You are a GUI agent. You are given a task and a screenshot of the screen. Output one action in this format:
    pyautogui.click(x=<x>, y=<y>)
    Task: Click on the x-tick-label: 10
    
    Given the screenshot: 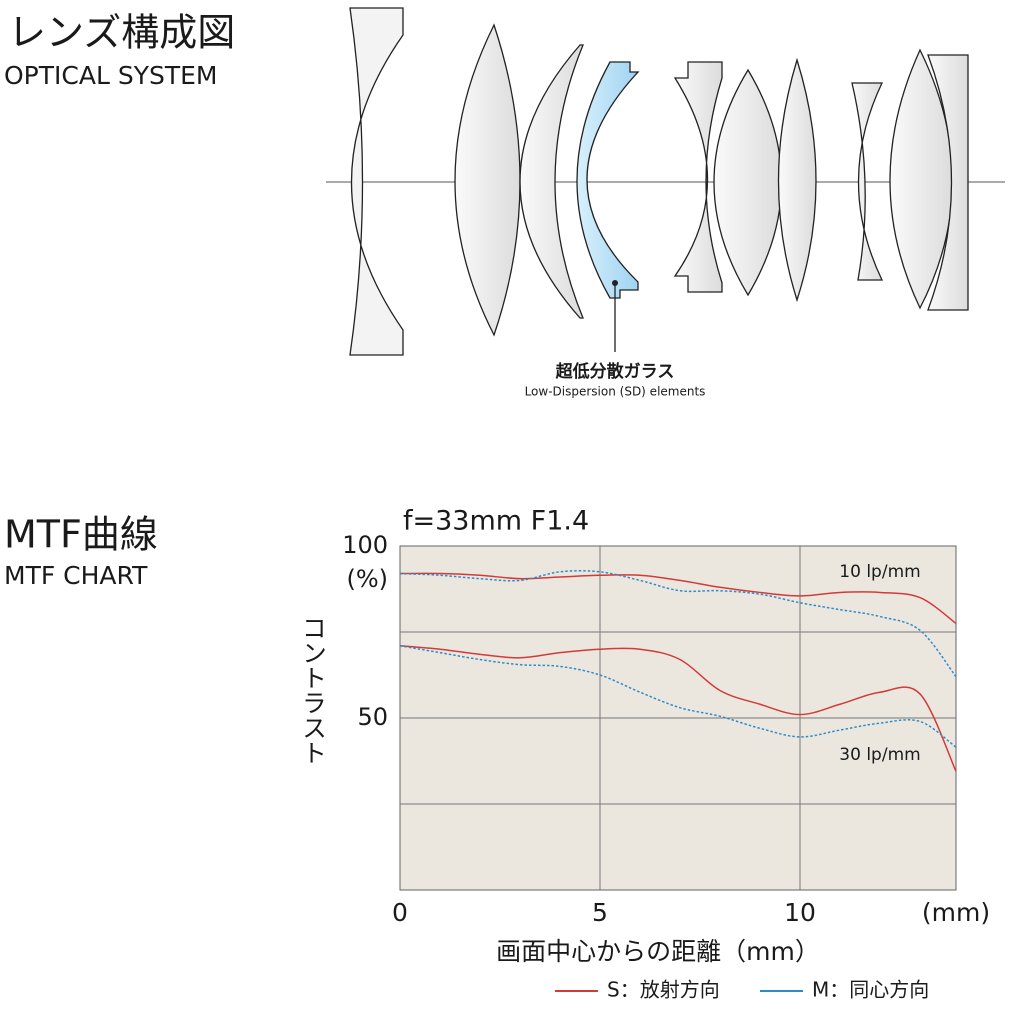 What is the action you would take?
    pyautogui.click(x=800, y=912)
    